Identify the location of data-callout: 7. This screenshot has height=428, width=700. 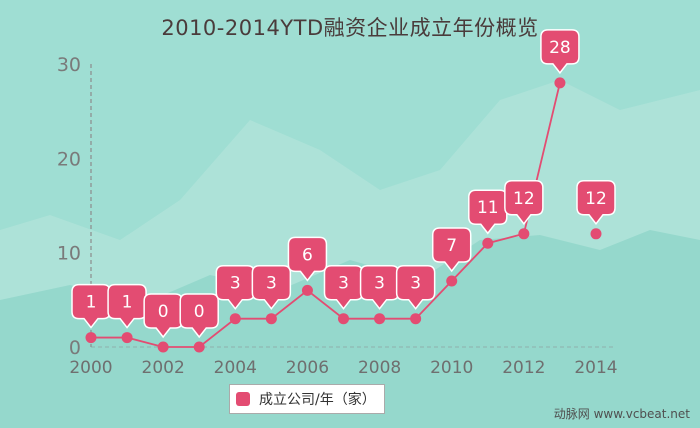
(451, 250).